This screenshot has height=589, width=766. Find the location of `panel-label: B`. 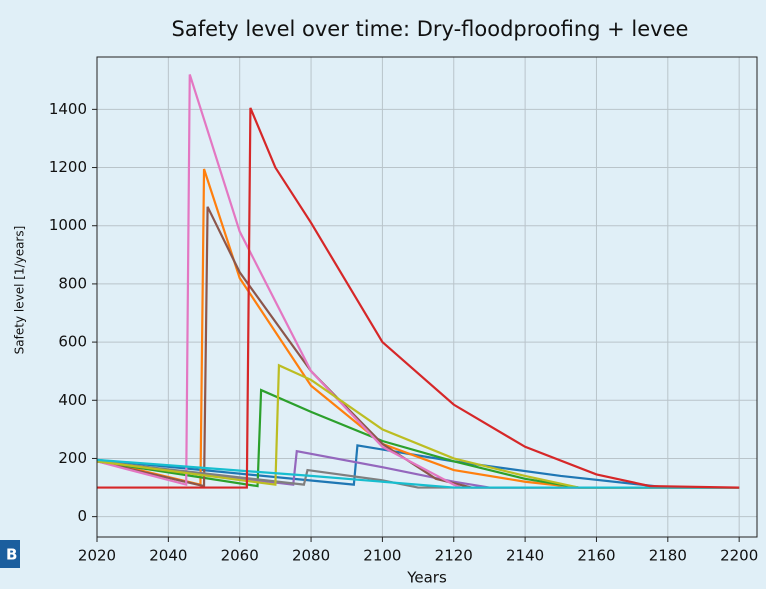

panel-label: B is located at coordinates (11, 555).